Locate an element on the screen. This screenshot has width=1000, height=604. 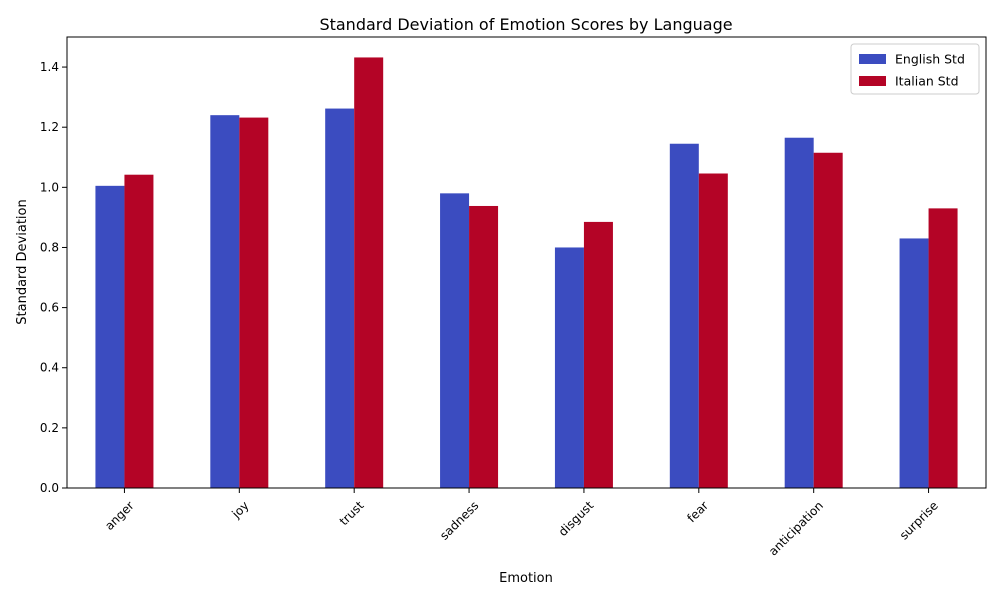
y-tick-label: 0.6 is located at coordinates (49, 308).